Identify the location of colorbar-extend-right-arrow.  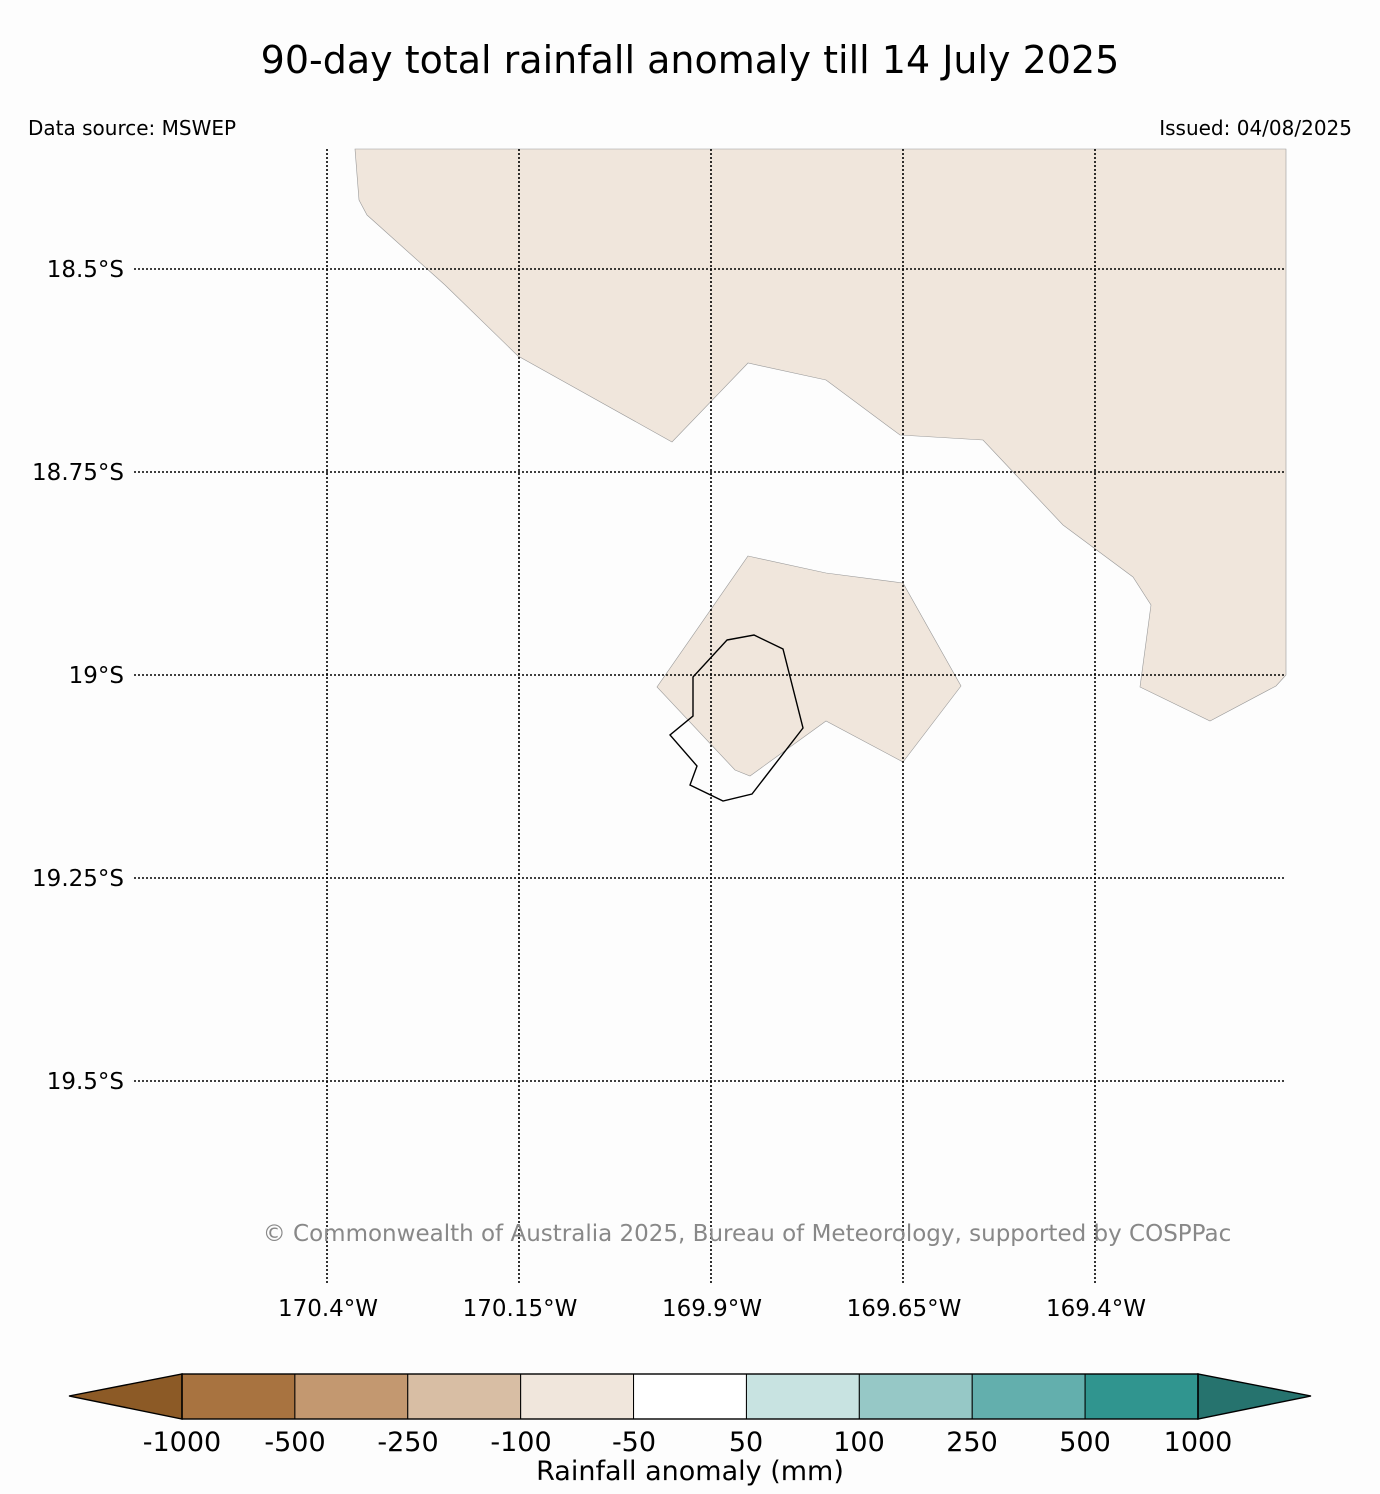
(1254, 1396).